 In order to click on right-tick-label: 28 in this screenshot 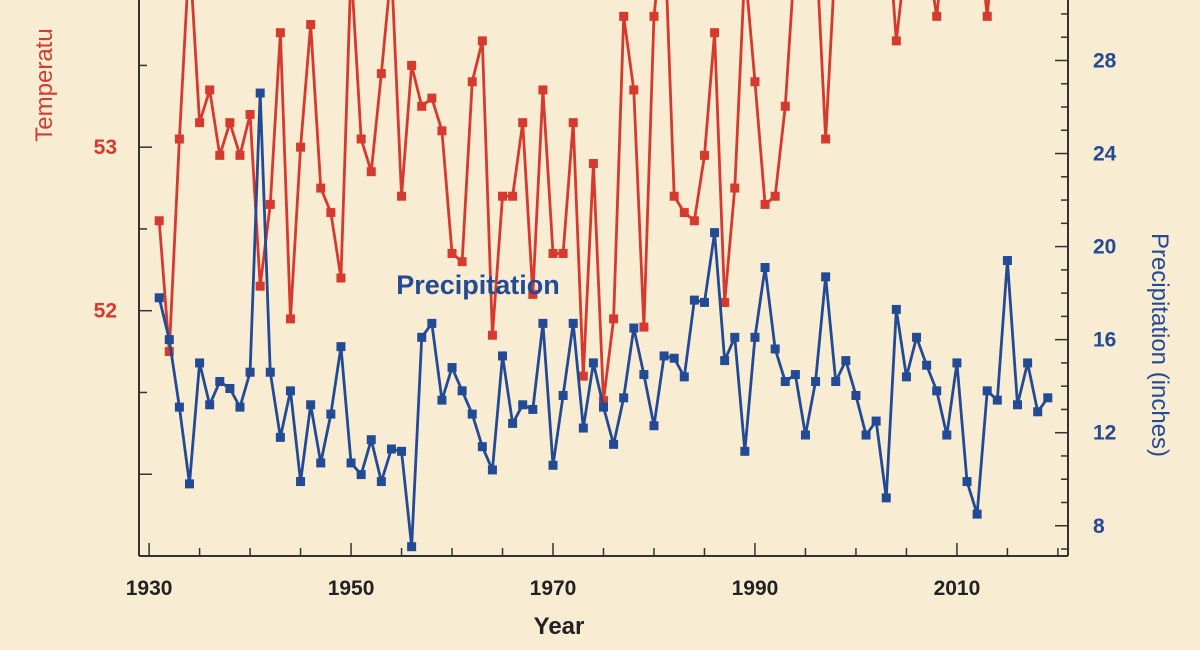, I will do `click(1105, 60)`.